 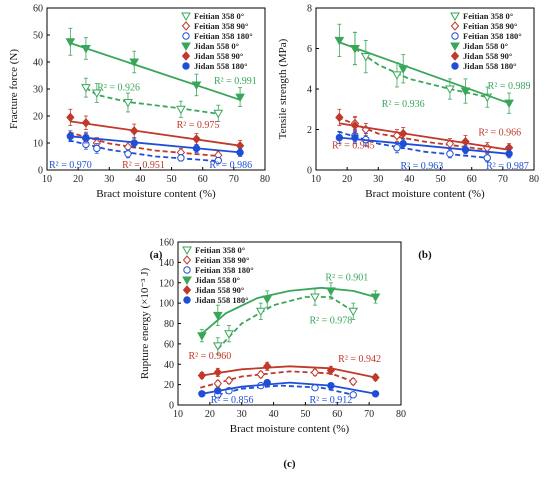 I want to click on y-axis-label: Fracture force (N), so click(x=14, y=89).